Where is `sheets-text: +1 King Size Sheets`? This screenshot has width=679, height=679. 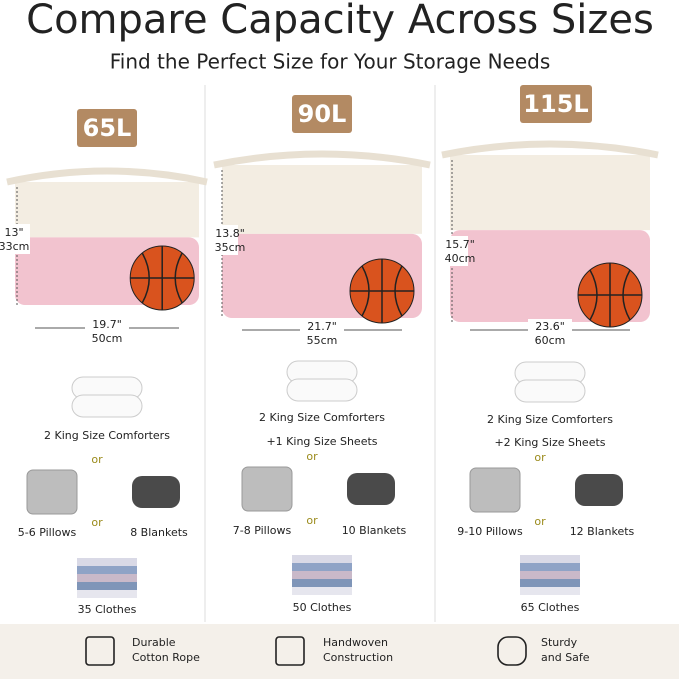
sheets-text: +1 King Size Sheets is located at coordinates (321, 441).